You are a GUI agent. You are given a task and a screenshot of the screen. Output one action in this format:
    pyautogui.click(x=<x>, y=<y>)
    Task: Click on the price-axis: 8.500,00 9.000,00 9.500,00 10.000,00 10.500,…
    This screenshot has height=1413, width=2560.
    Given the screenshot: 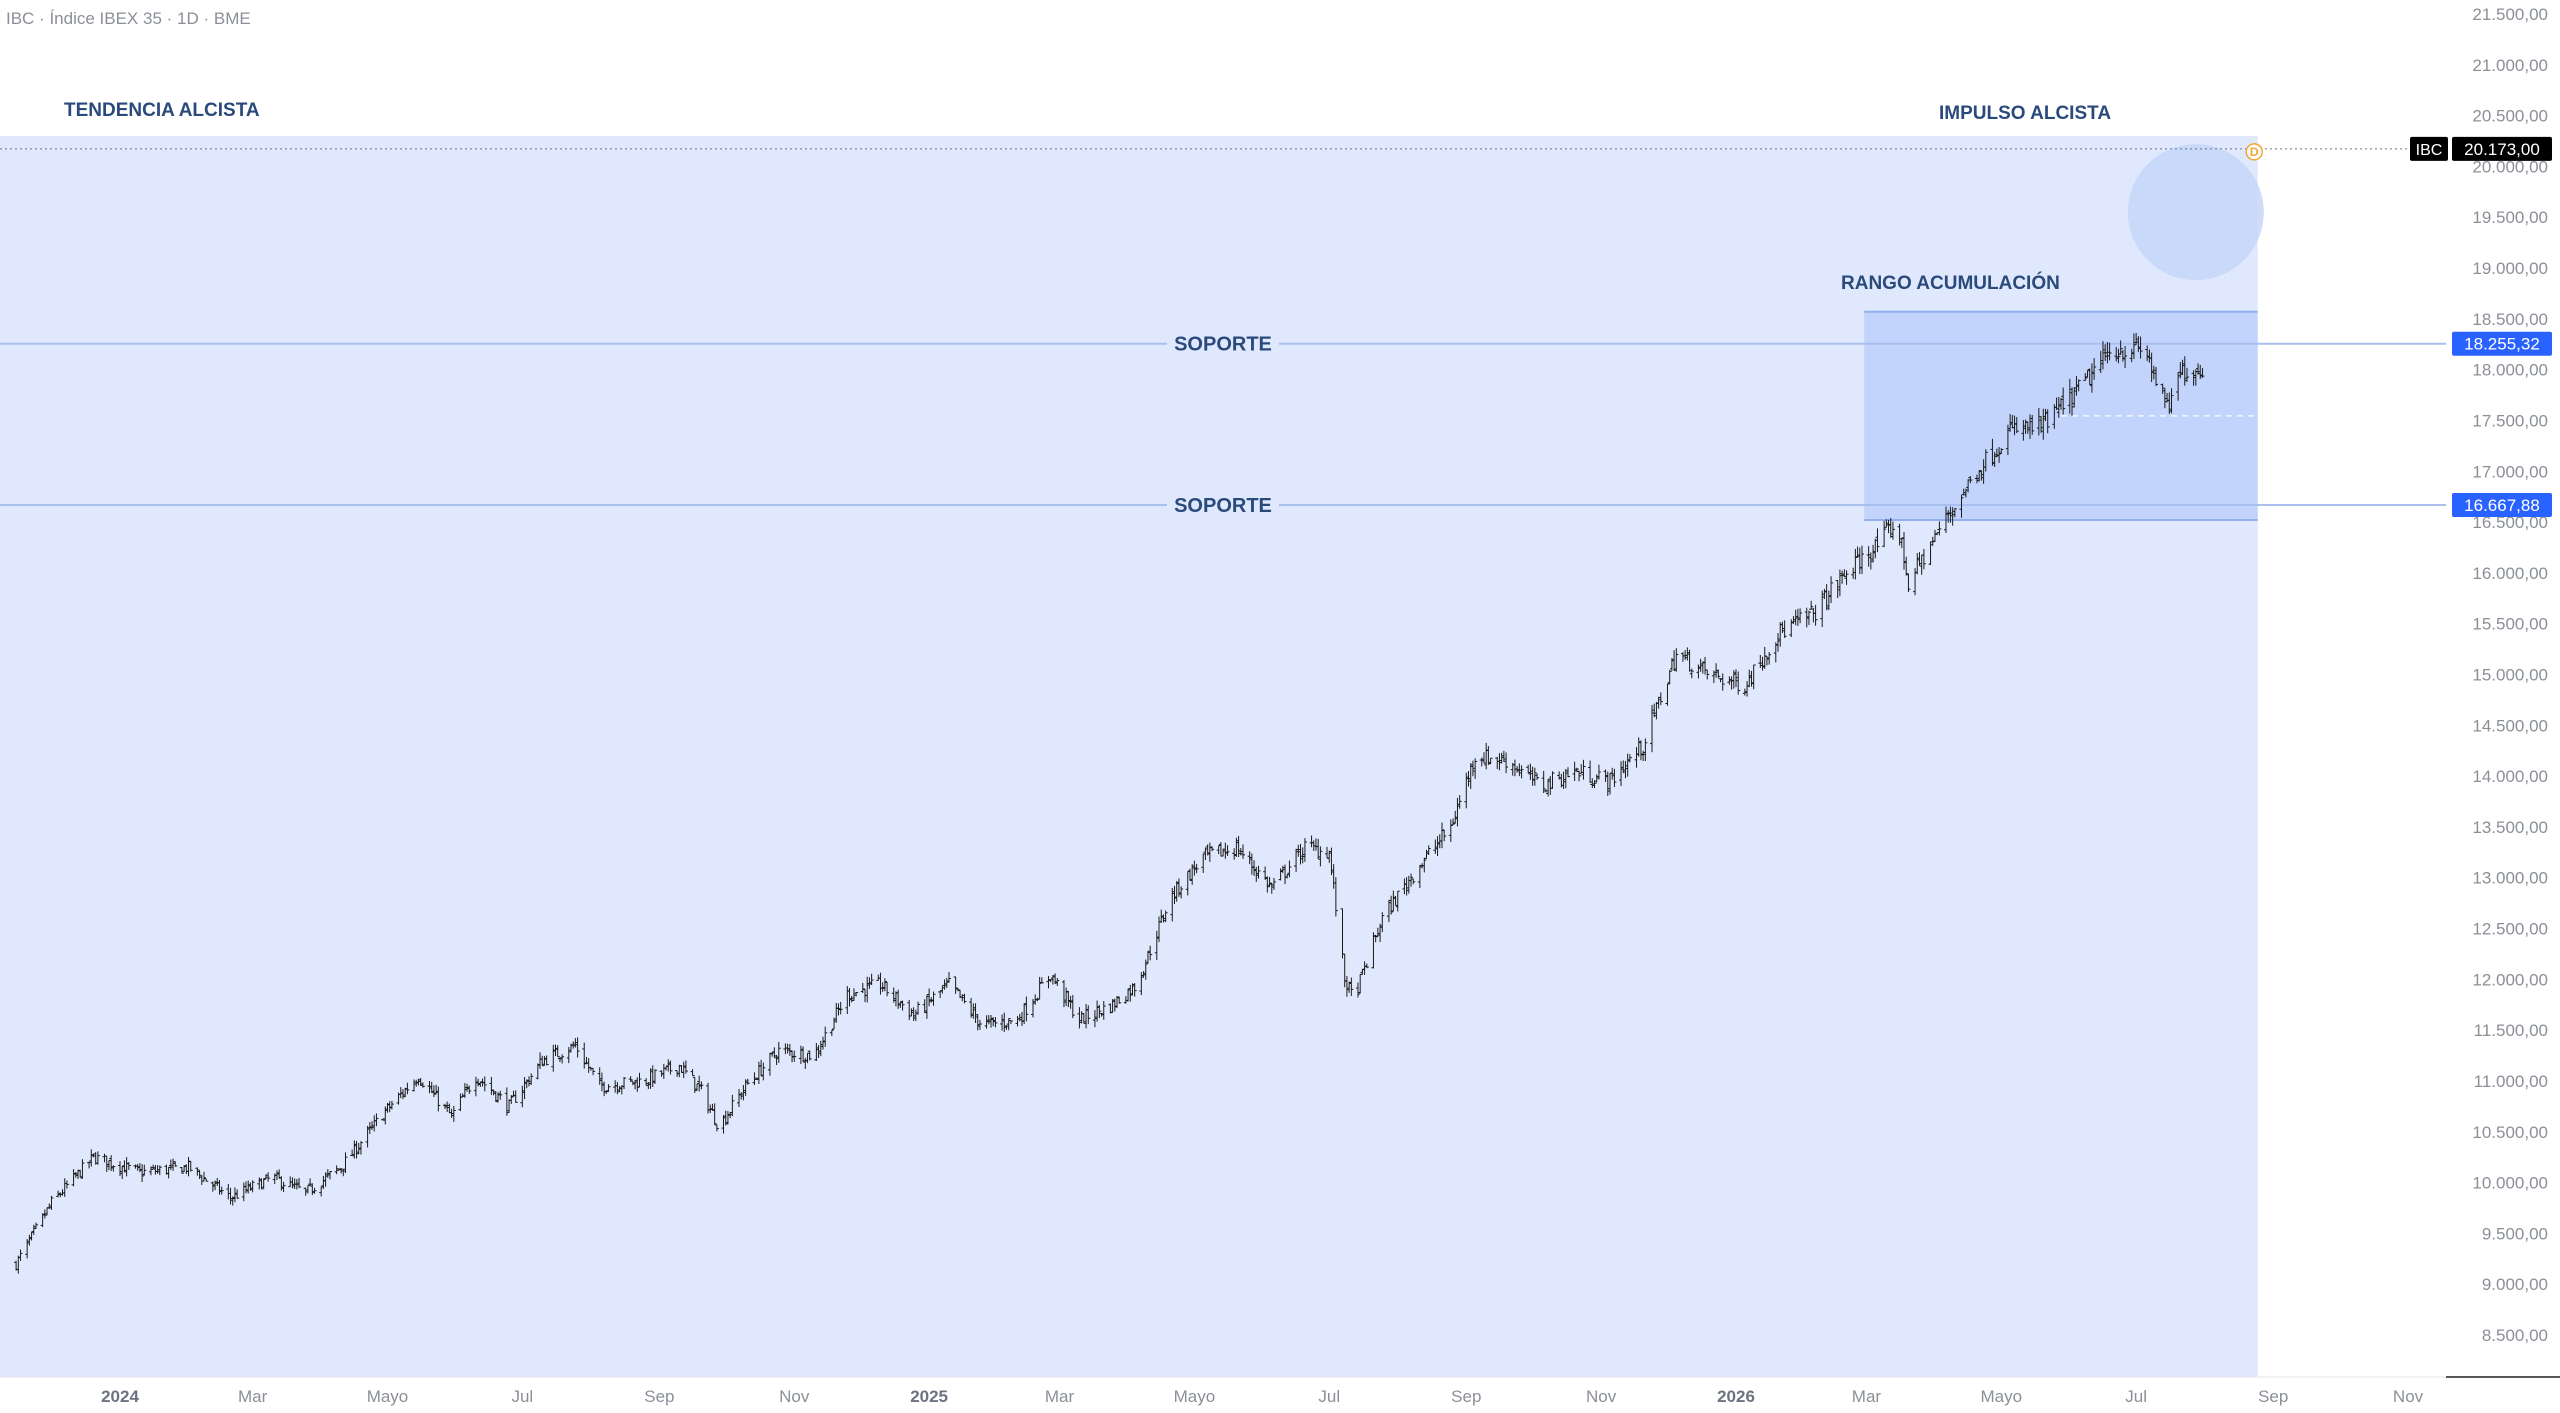 What is the action you would take?
    pyautogui.click(x=2510, y=675)
    